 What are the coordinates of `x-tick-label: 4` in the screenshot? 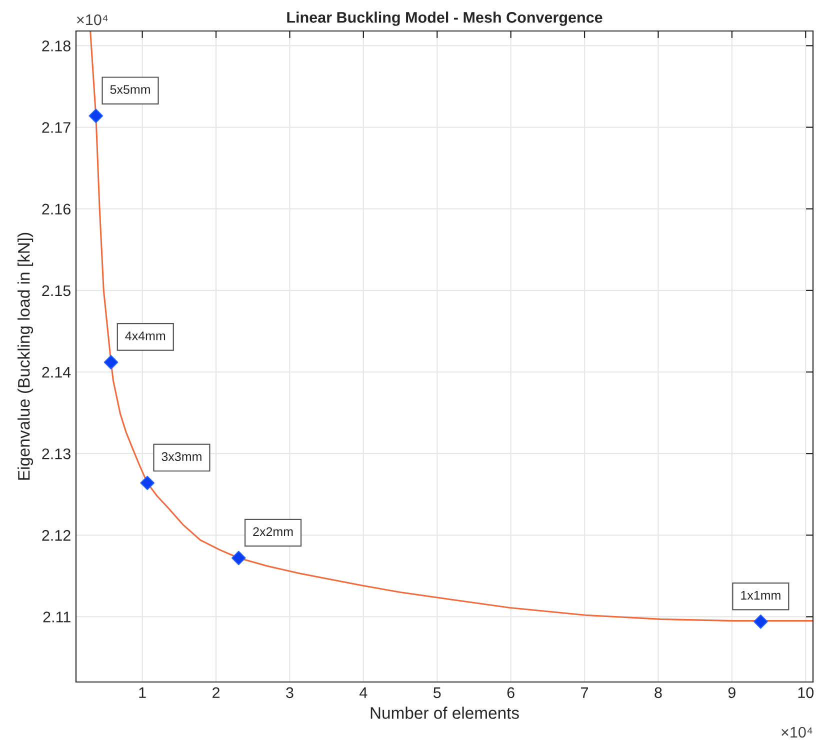 It's located at (364, 692).